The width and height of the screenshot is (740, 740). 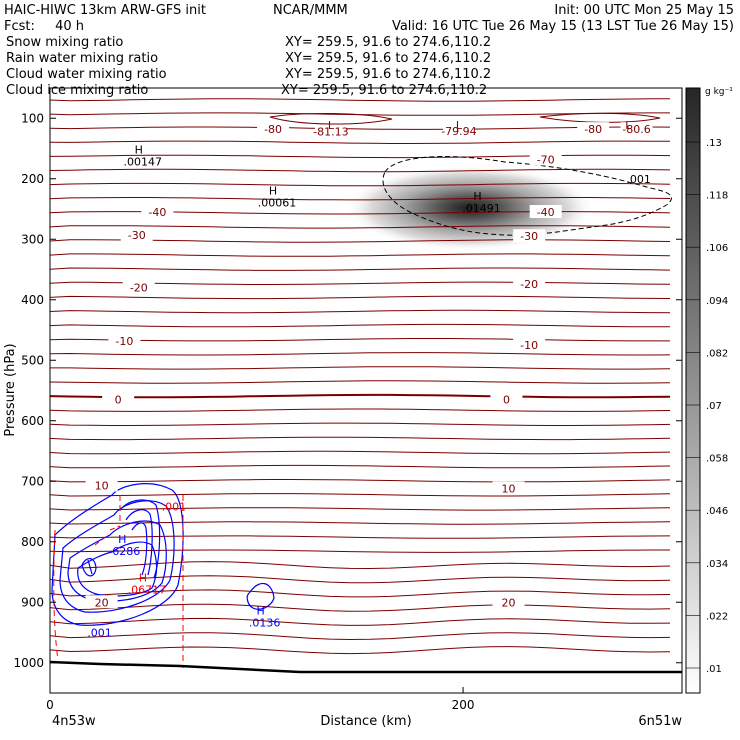 I want to click on temperature-label: -70, so click(x=546, y=159).